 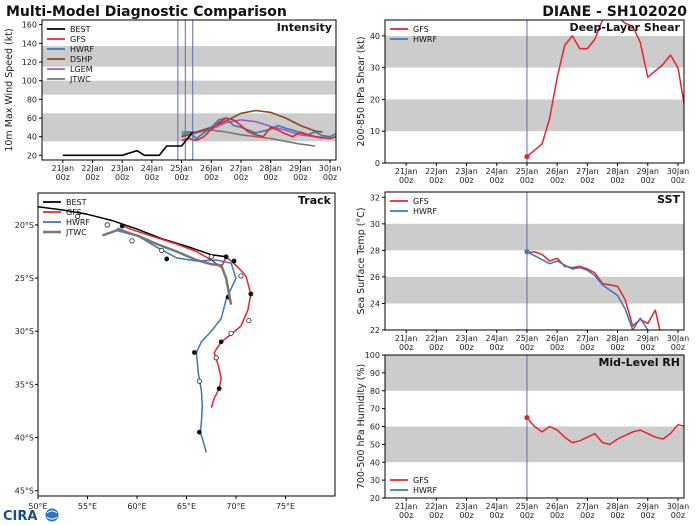 What do you see at coordinates (81, 69) in the screenshot?
I see `intensity-legend-label-lgem: LGEM` at bounding box center [81, 69].